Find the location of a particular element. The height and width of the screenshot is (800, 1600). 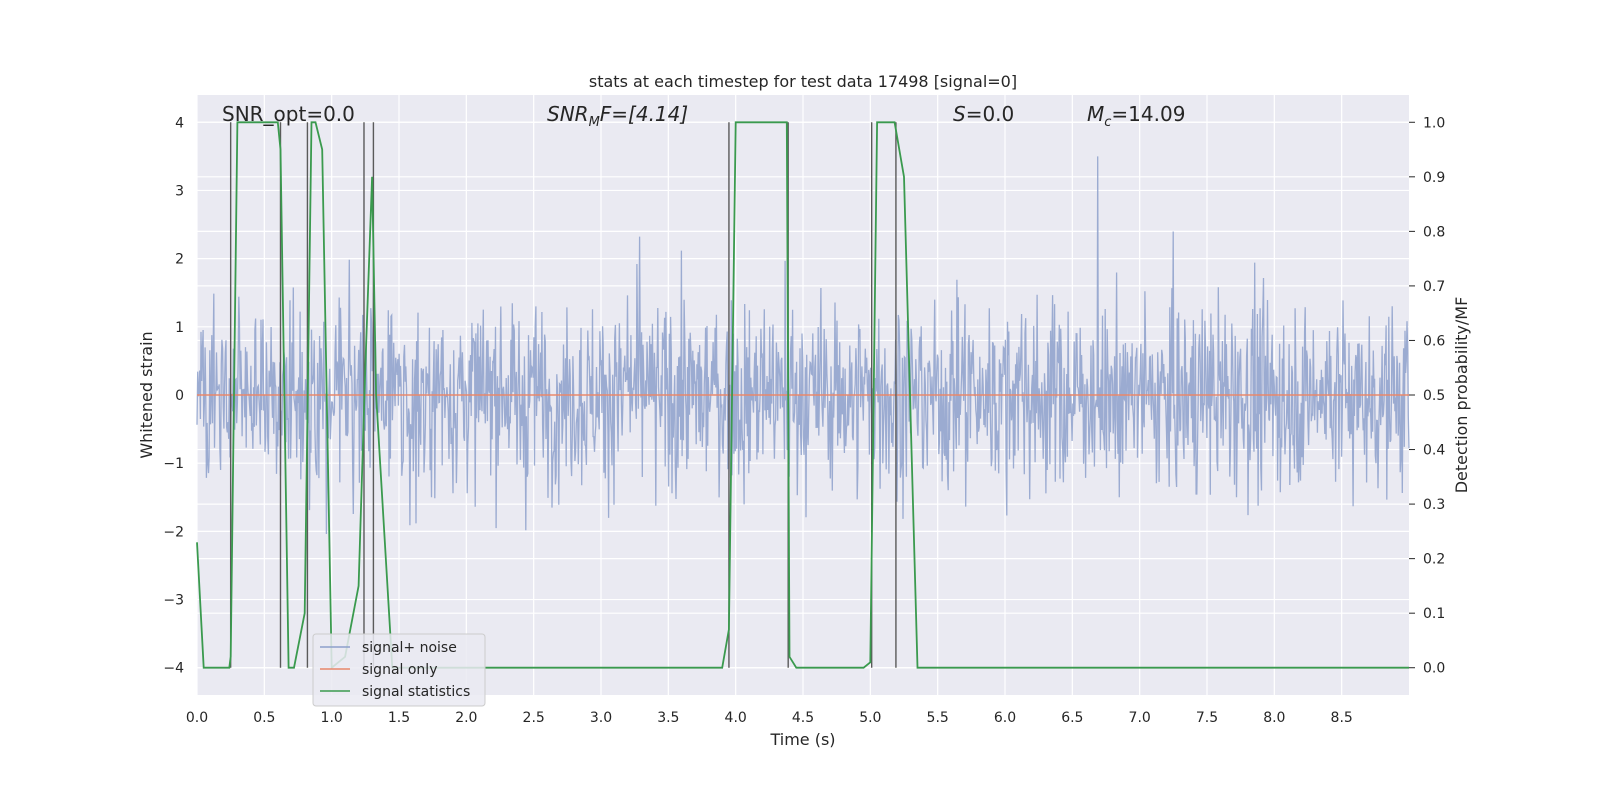

y-tick-label: −3 is located at coordinates (173, 601).